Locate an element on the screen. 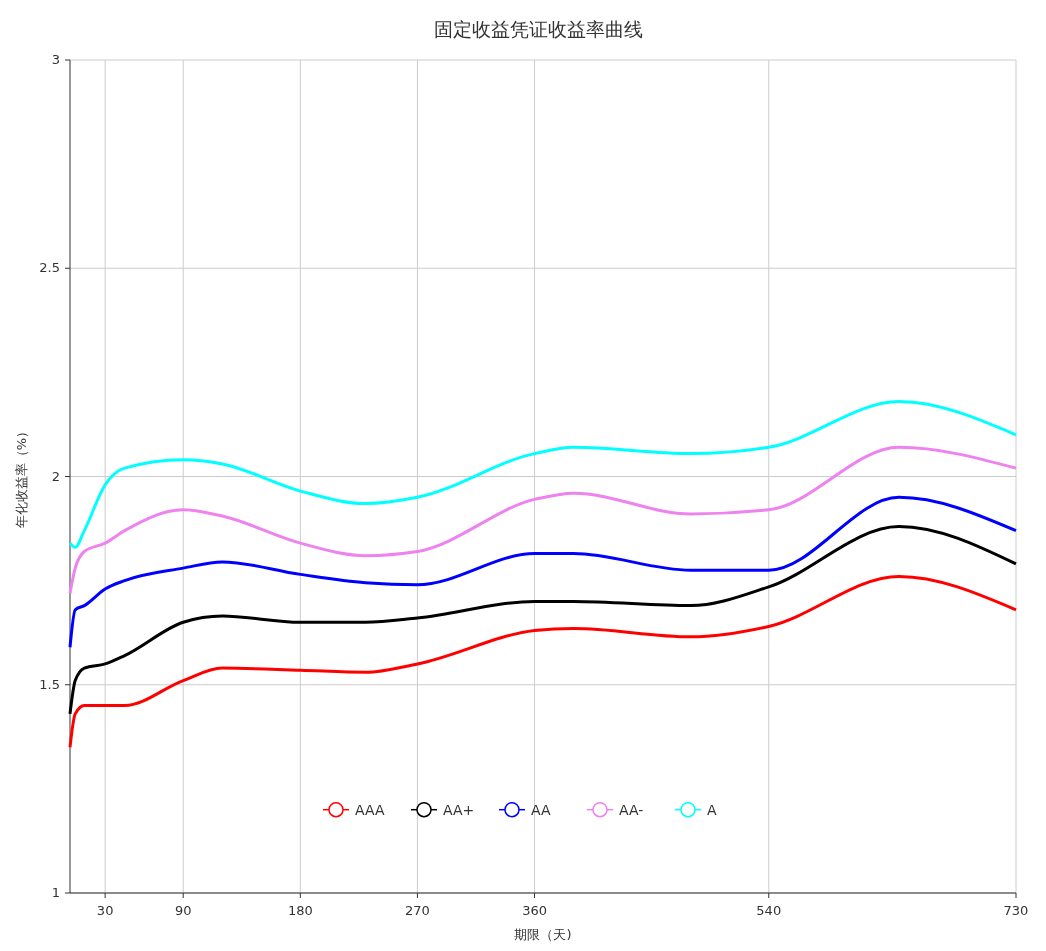  legend-label: AA- is located at coordinates (631, 809).